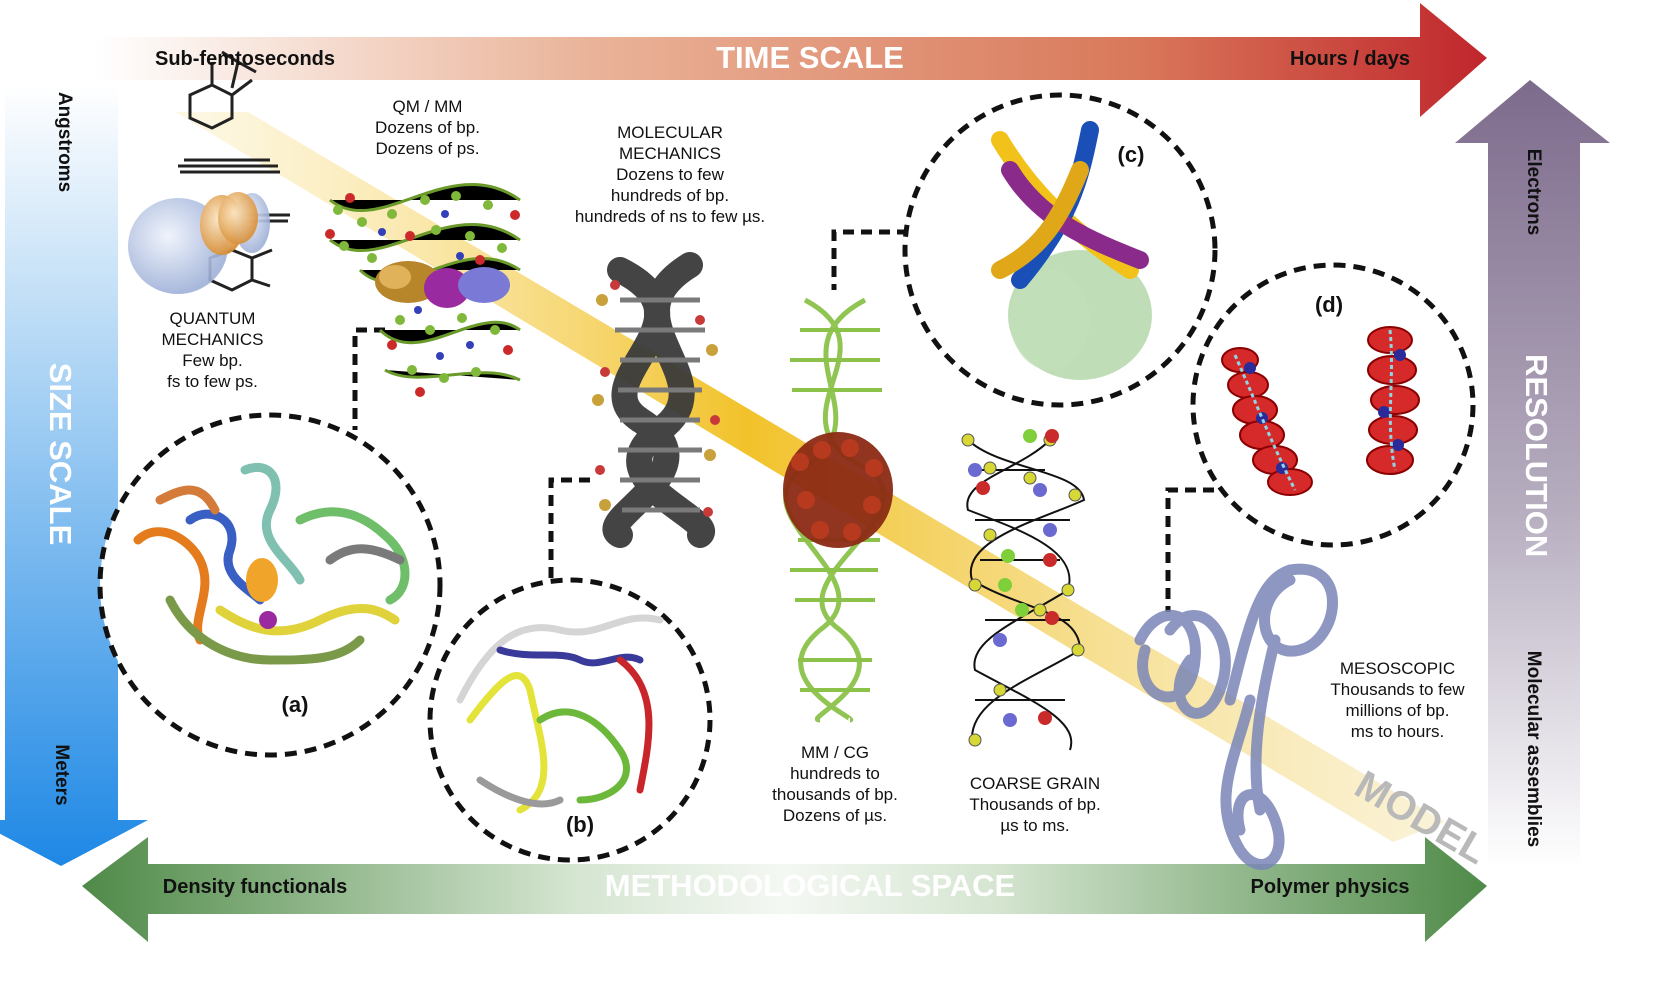  What do you see at coordinates (810, 57) in the screenshot?
I see `time-axis-title: TIME SCALE` at bounding box center [810, 57].